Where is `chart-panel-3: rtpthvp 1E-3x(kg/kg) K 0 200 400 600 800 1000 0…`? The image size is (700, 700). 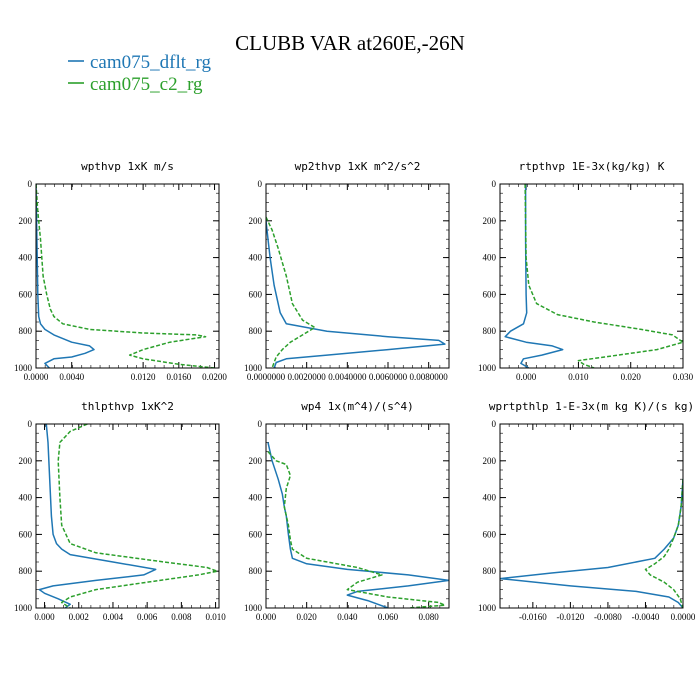 chart-panel-3: rtpthvp 1E-3x(kg/kg) K 0 200 400 600 800 1000 0… is located at coordinates (586, 271).